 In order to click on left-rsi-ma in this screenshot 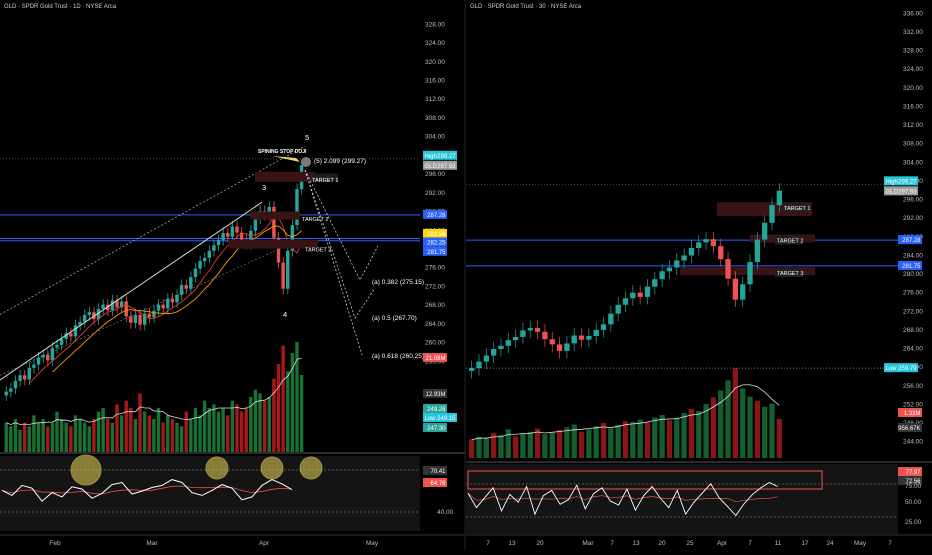, I will do `click(147, 490)`.